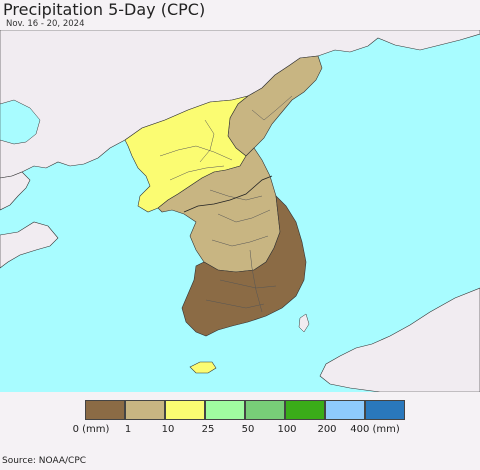 Image resolution: width=480 pixels, height=470 pixels. Describe the element at coordinates (168, 429) in the screenshot. I see `legend-tick: 10` at that location.